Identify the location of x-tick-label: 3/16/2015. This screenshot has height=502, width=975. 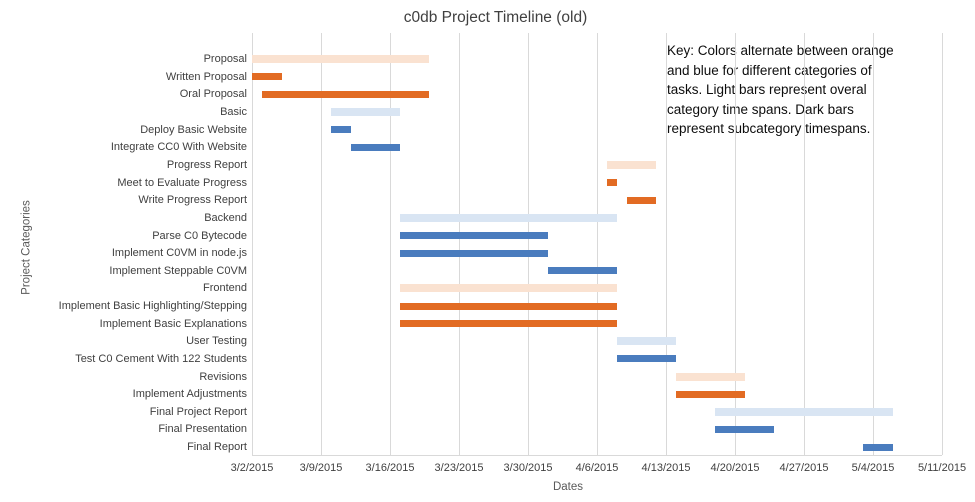
(390, 468).